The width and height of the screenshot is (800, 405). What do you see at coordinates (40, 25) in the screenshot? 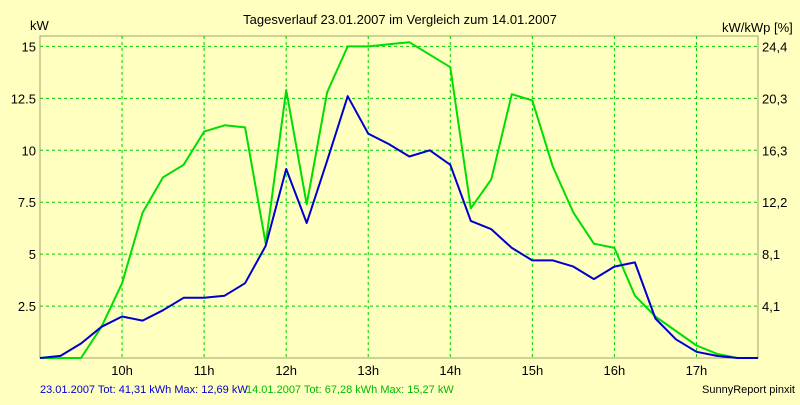
I see `left-axis-unit: kW` at bounding box center [40, 25].